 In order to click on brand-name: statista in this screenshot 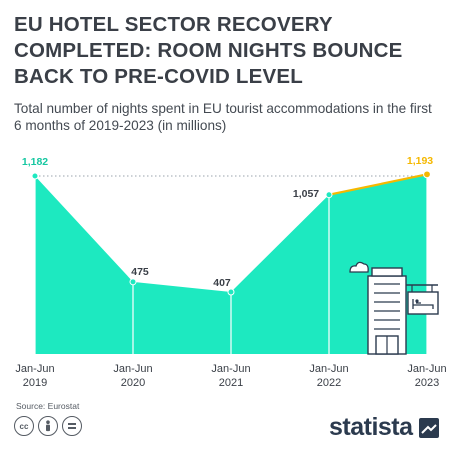, I will do `click(371, 427)`.